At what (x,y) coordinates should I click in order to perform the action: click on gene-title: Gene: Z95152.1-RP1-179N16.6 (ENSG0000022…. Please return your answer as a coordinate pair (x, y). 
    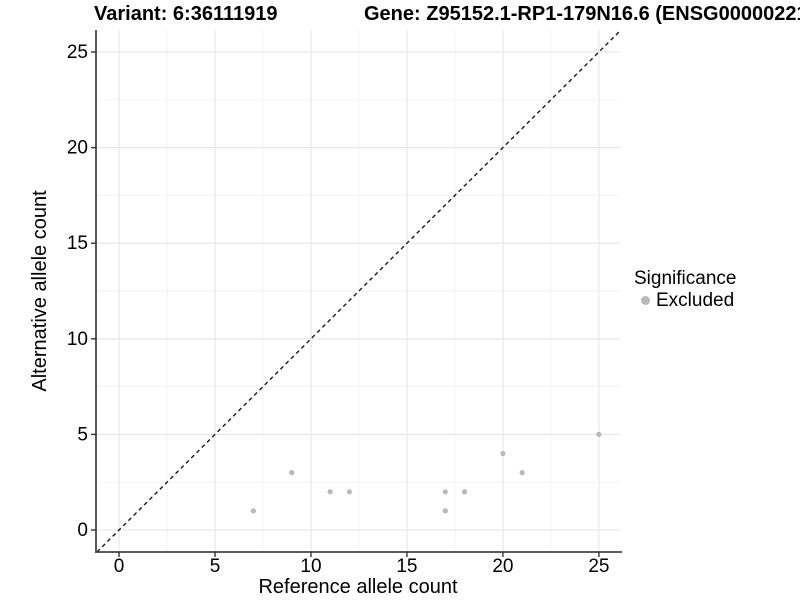
    Looking at the image, I should click on (582, 14).